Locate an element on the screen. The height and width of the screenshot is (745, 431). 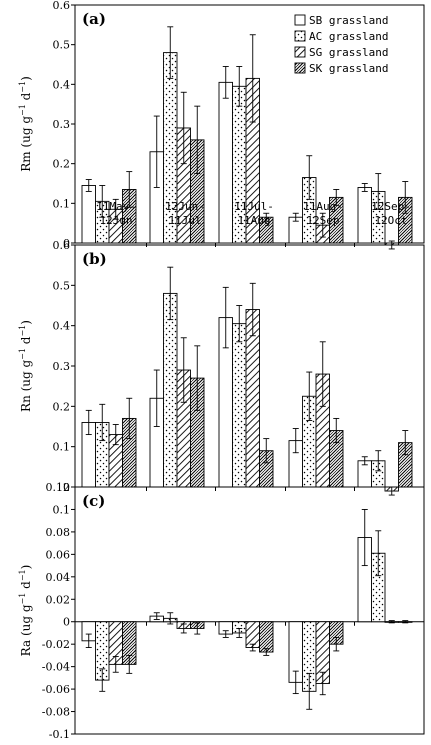
category-label: 11Jul is located at coordinates (184, 220).